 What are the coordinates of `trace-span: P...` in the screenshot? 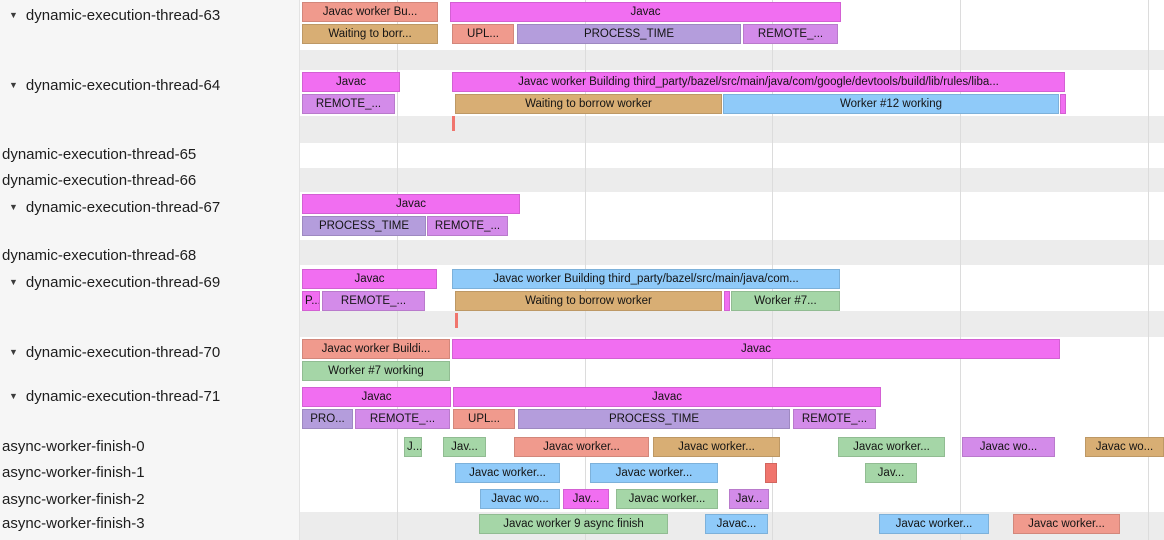 It's located at (311, 301).